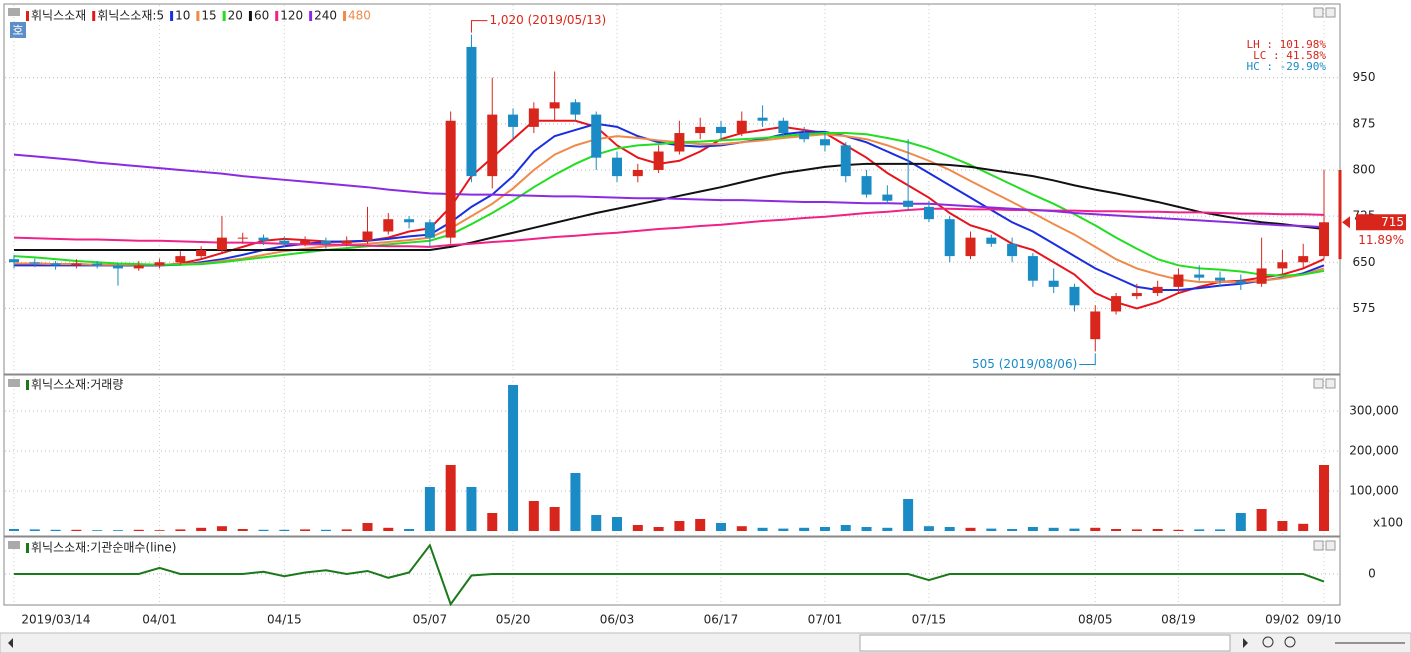 Image resolution: width=1411 pixels, height=653 pixels. I want to click on last-change: 11.89%, so click(1381, 240).